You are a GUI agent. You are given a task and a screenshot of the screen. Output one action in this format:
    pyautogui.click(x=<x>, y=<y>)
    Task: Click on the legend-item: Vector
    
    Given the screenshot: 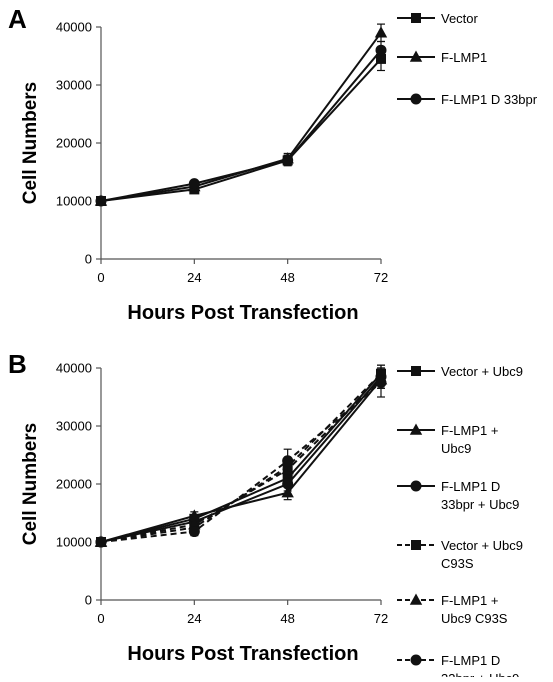 What is the action you would take?
    pyautogui.click(x=438, y=18)
    